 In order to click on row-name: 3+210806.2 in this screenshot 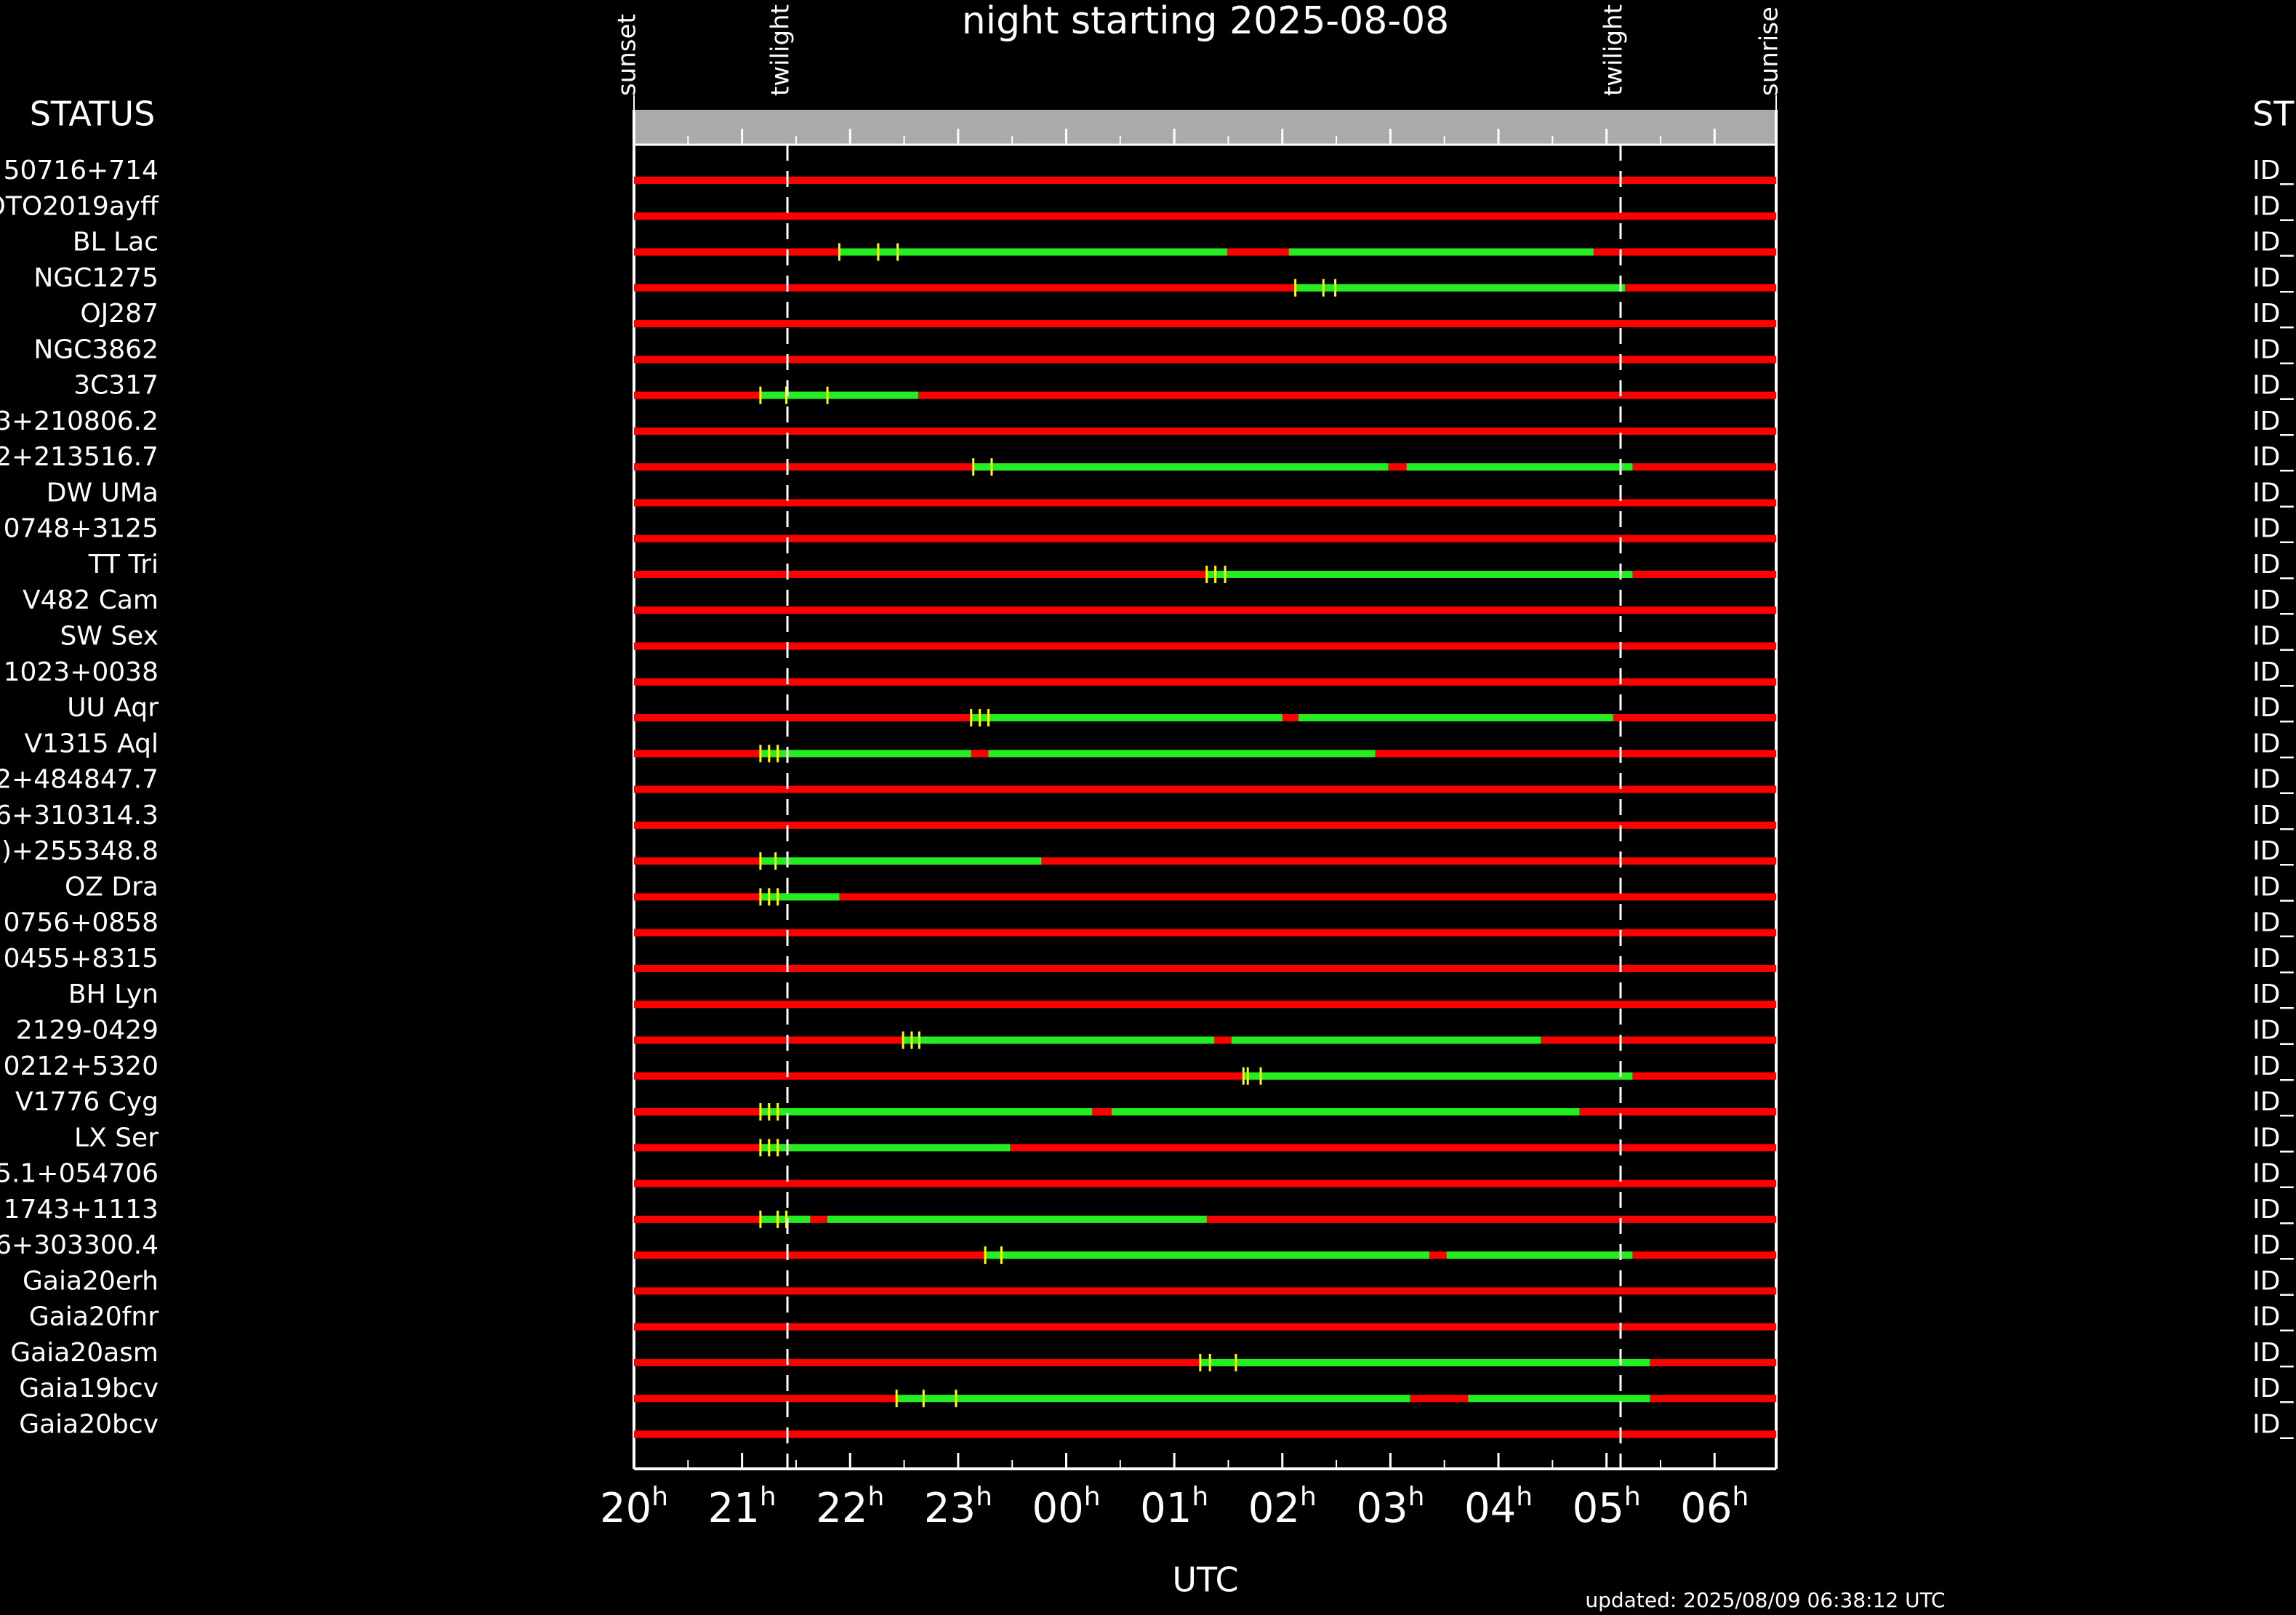, I will do `click(79, 421)`.